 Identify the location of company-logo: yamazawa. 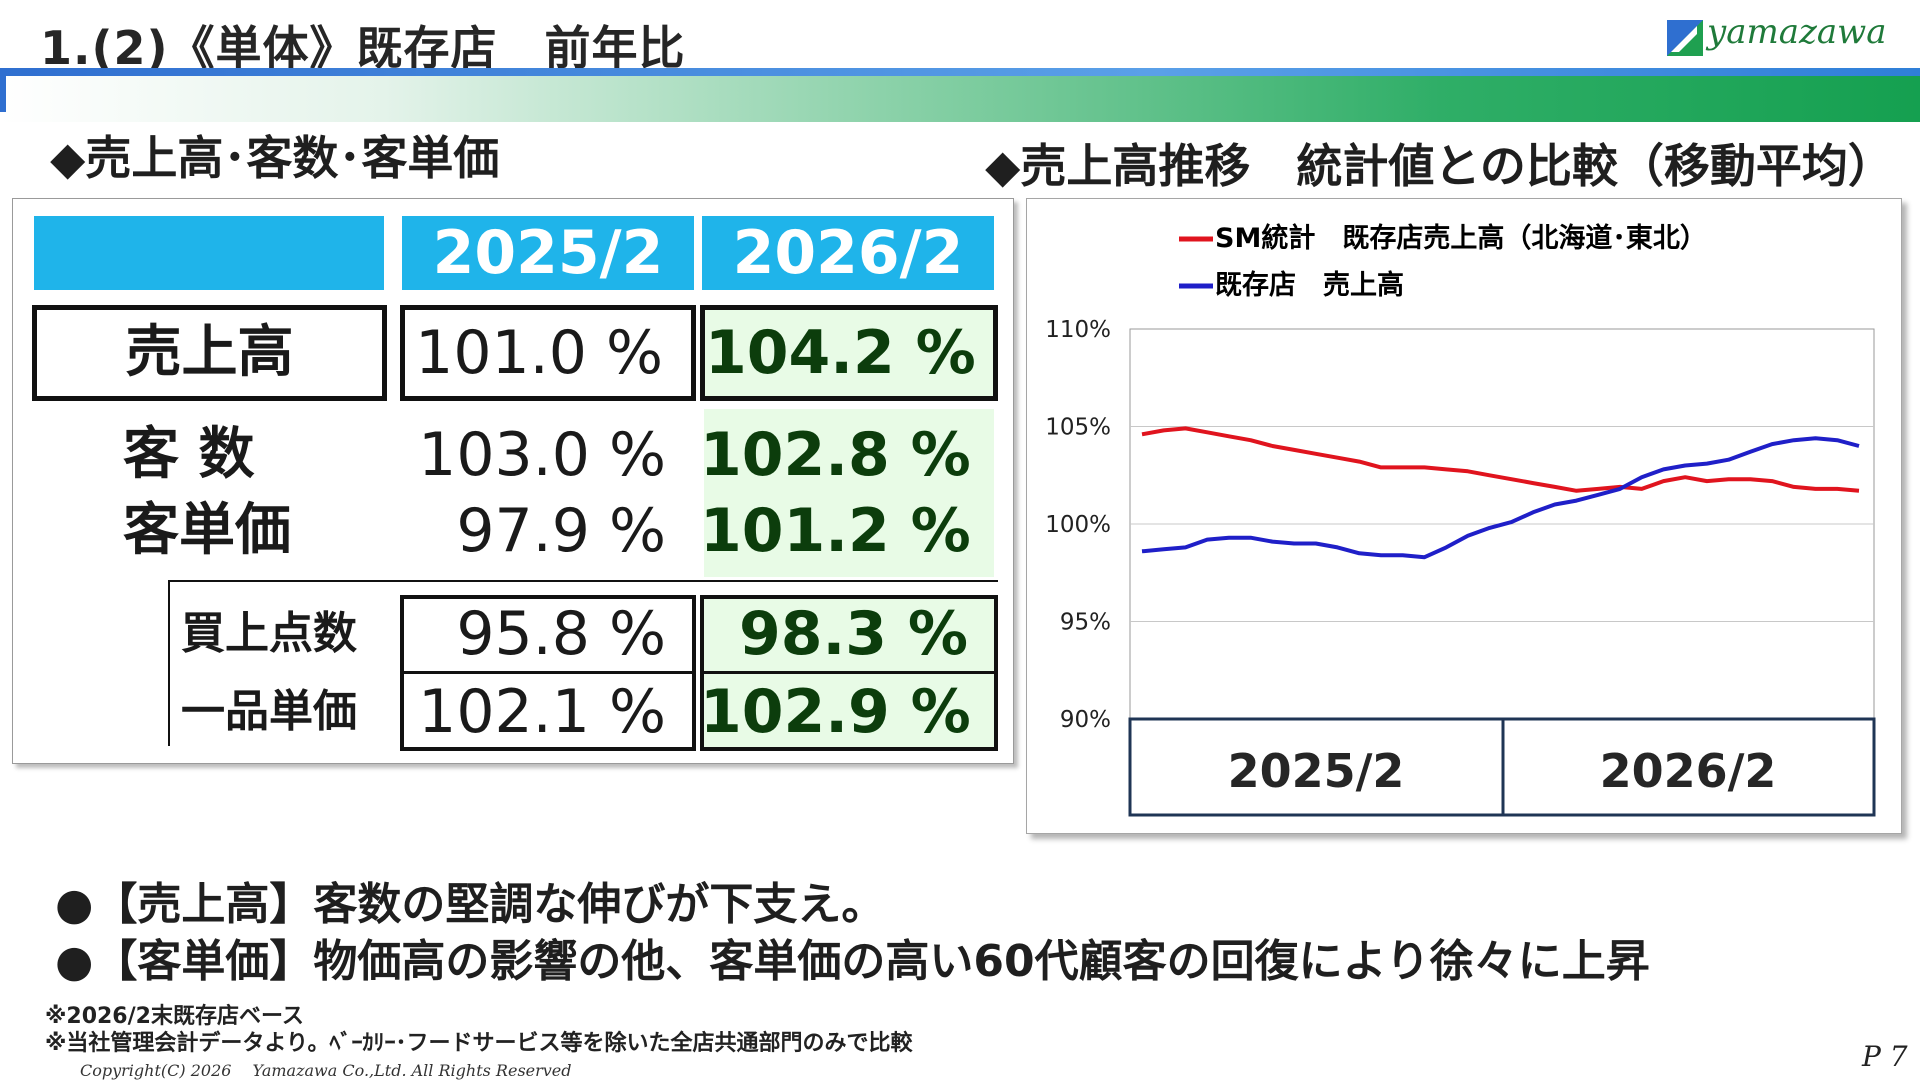
(1777, 36).